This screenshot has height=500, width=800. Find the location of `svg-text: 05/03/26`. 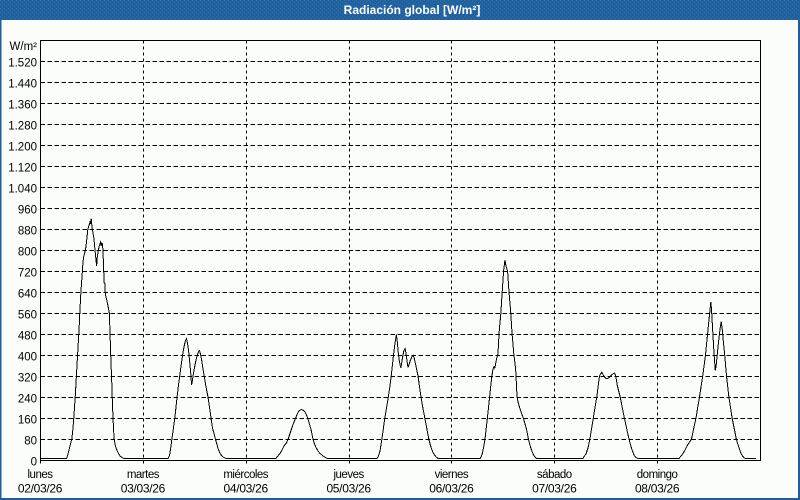

svg-text: 05/03/26 is located at coordinates (348, 489).